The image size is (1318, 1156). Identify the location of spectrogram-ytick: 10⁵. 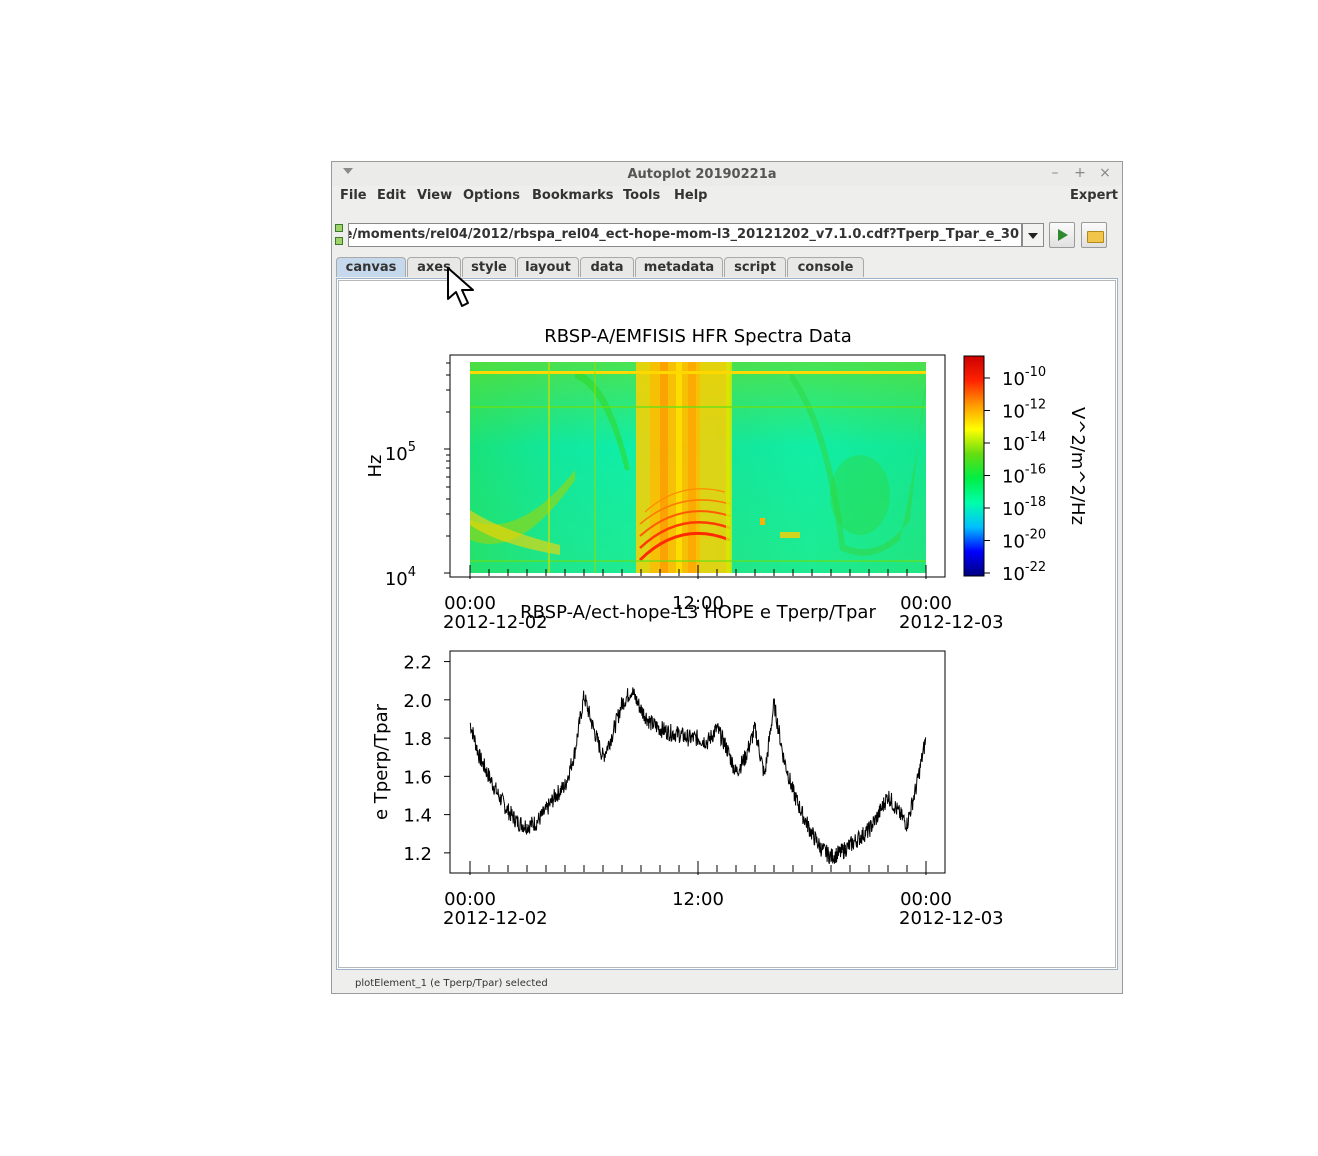
(400, 452).